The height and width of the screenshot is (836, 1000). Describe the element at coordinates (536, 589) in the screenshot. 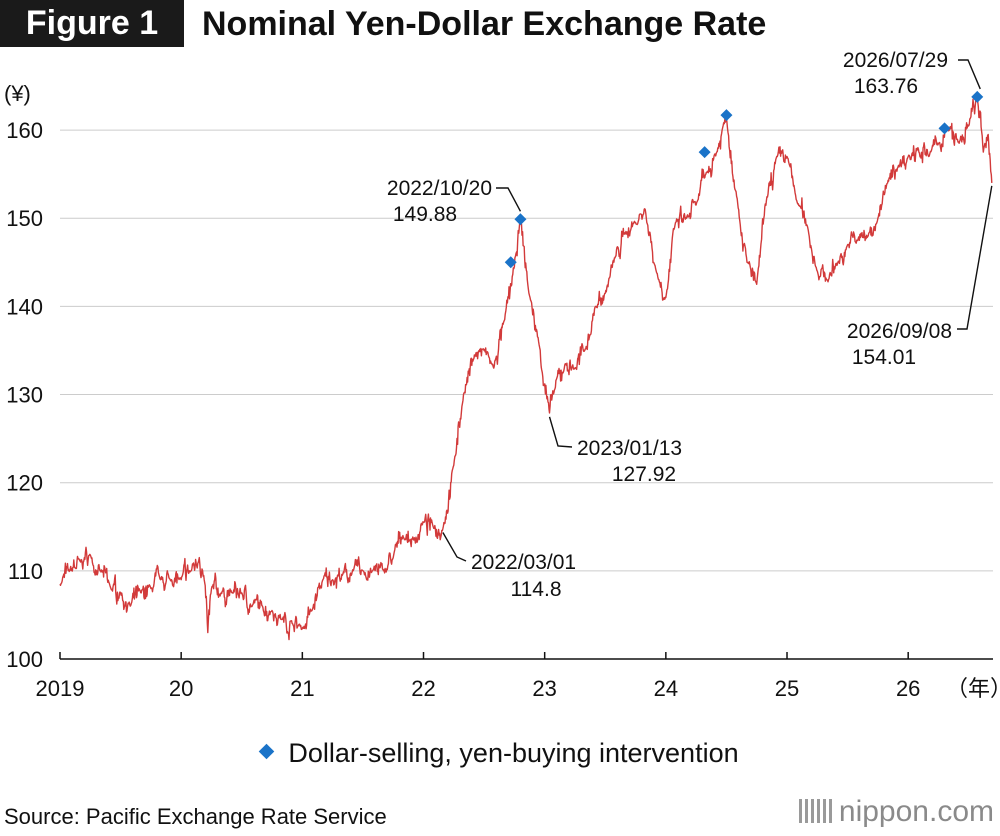

I see `annotation-value: 114.8` at that location.